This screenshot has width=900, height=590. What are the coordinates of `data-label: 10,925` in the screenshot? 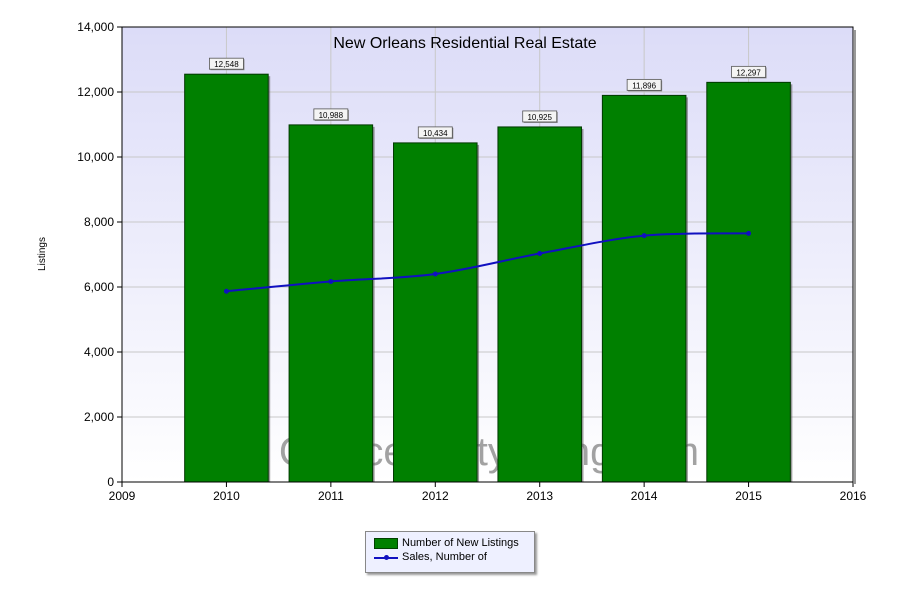 It's located at (539, 117).